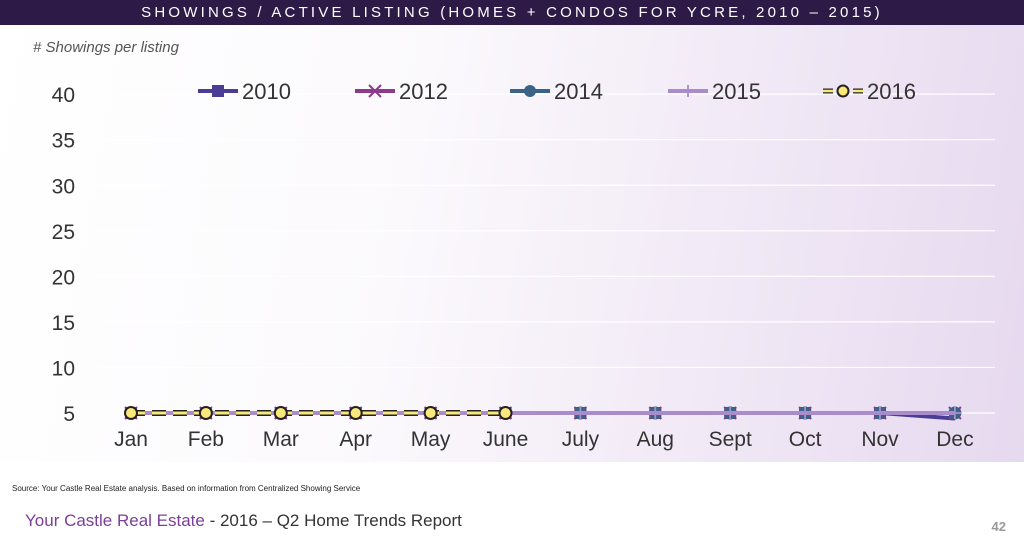 Image resolution: width=1024 pixels, height=542 pixels. What do you see at coordinates (106, 47) in the screenshot?
I see `y-axis-label: # Showings per listing` at bounding box center [106, 47].